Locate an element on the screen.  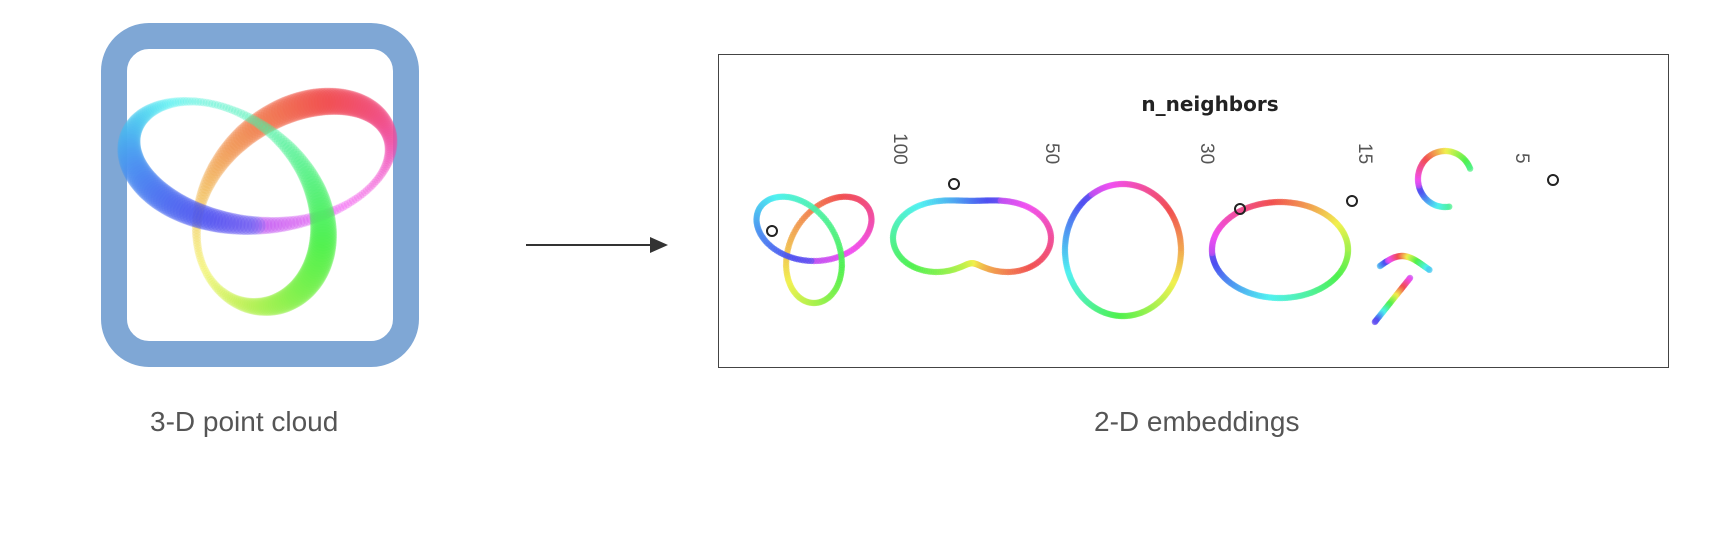
embedding-point is located at coordinates (1470, 168).